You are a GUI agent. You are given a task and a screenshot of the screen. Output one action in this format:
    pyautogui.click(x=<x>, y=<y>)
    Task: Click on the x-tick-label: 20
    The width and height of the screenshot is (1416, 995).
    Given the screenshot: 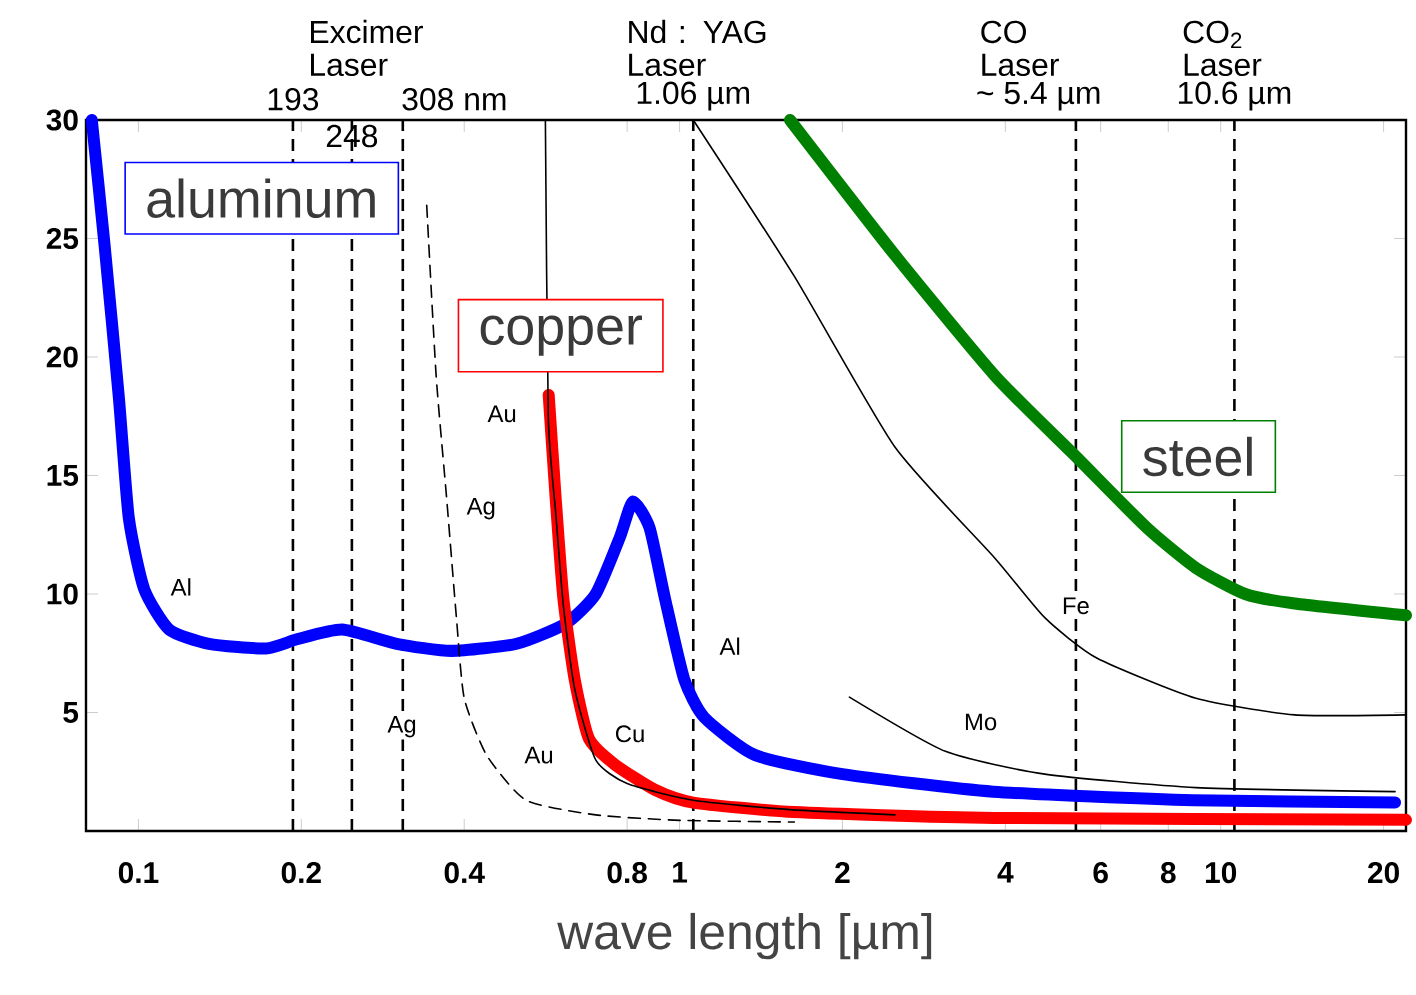 What is the action you would take?
    pyautogui.click(x=1383, y=873)
    